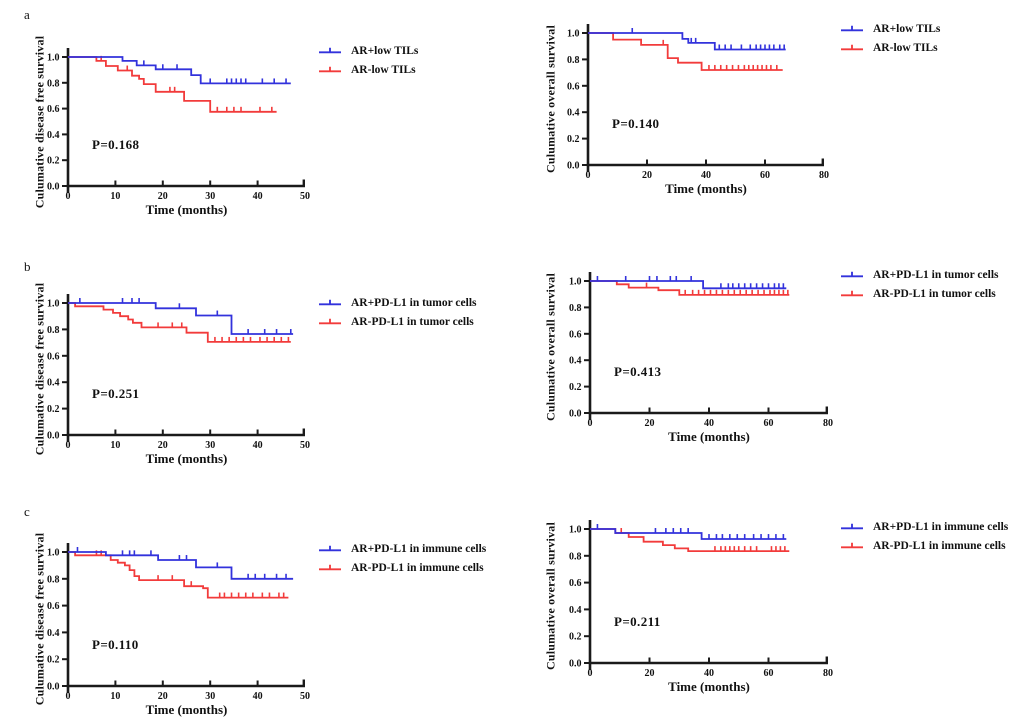 The height and width of the screenshot is (724, 1011). Describe the element at coordinates (27, 511) in the screenshot. I see `panel-letter-c: c` at that location.